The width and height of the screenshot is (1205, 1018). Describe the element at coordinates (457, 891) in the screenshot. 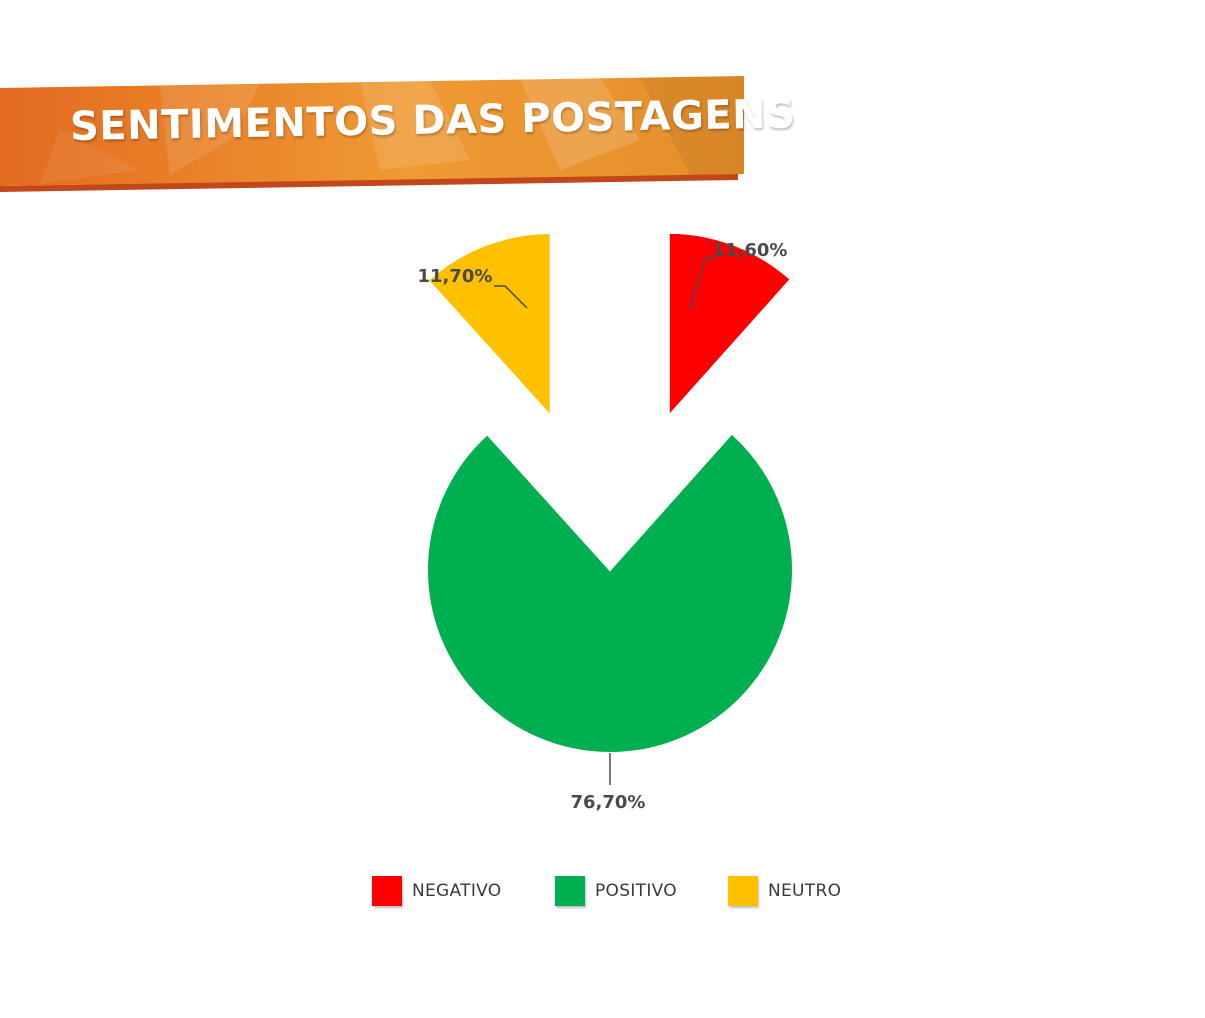

I see `legend-label-negativo: NEGATIVO` at that location.